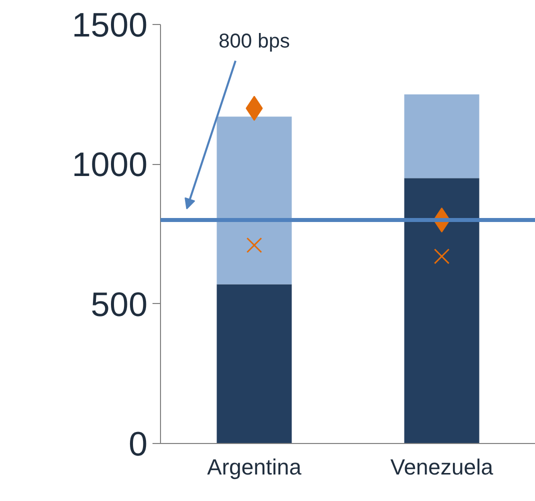 This screenshot has width=535, height=501. I want to click on x-tick-label: Venezuela, so click(442, 467).